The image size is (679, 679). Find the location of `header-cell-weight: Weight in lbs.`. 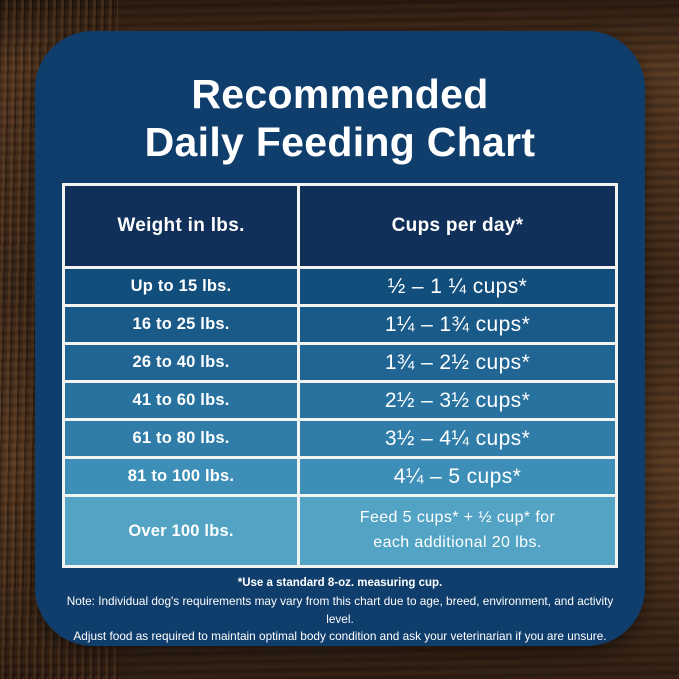

header-cell-weight: Weight in lbs. is located at coordinates (181, 226).